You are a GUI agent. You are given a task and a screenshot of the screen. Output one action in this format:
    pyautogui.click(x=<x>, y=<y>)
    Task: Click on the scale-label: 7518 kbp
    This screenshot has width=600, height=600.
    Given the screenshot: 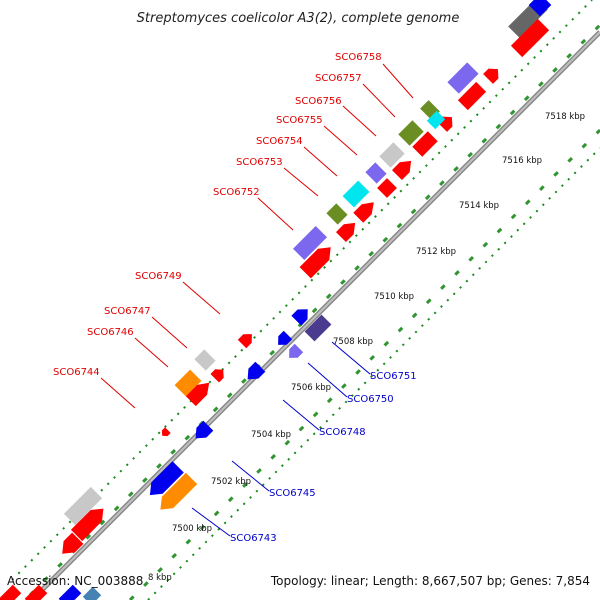 What is the action you would take?
    pyautogui.click(x=565, y=117)
    